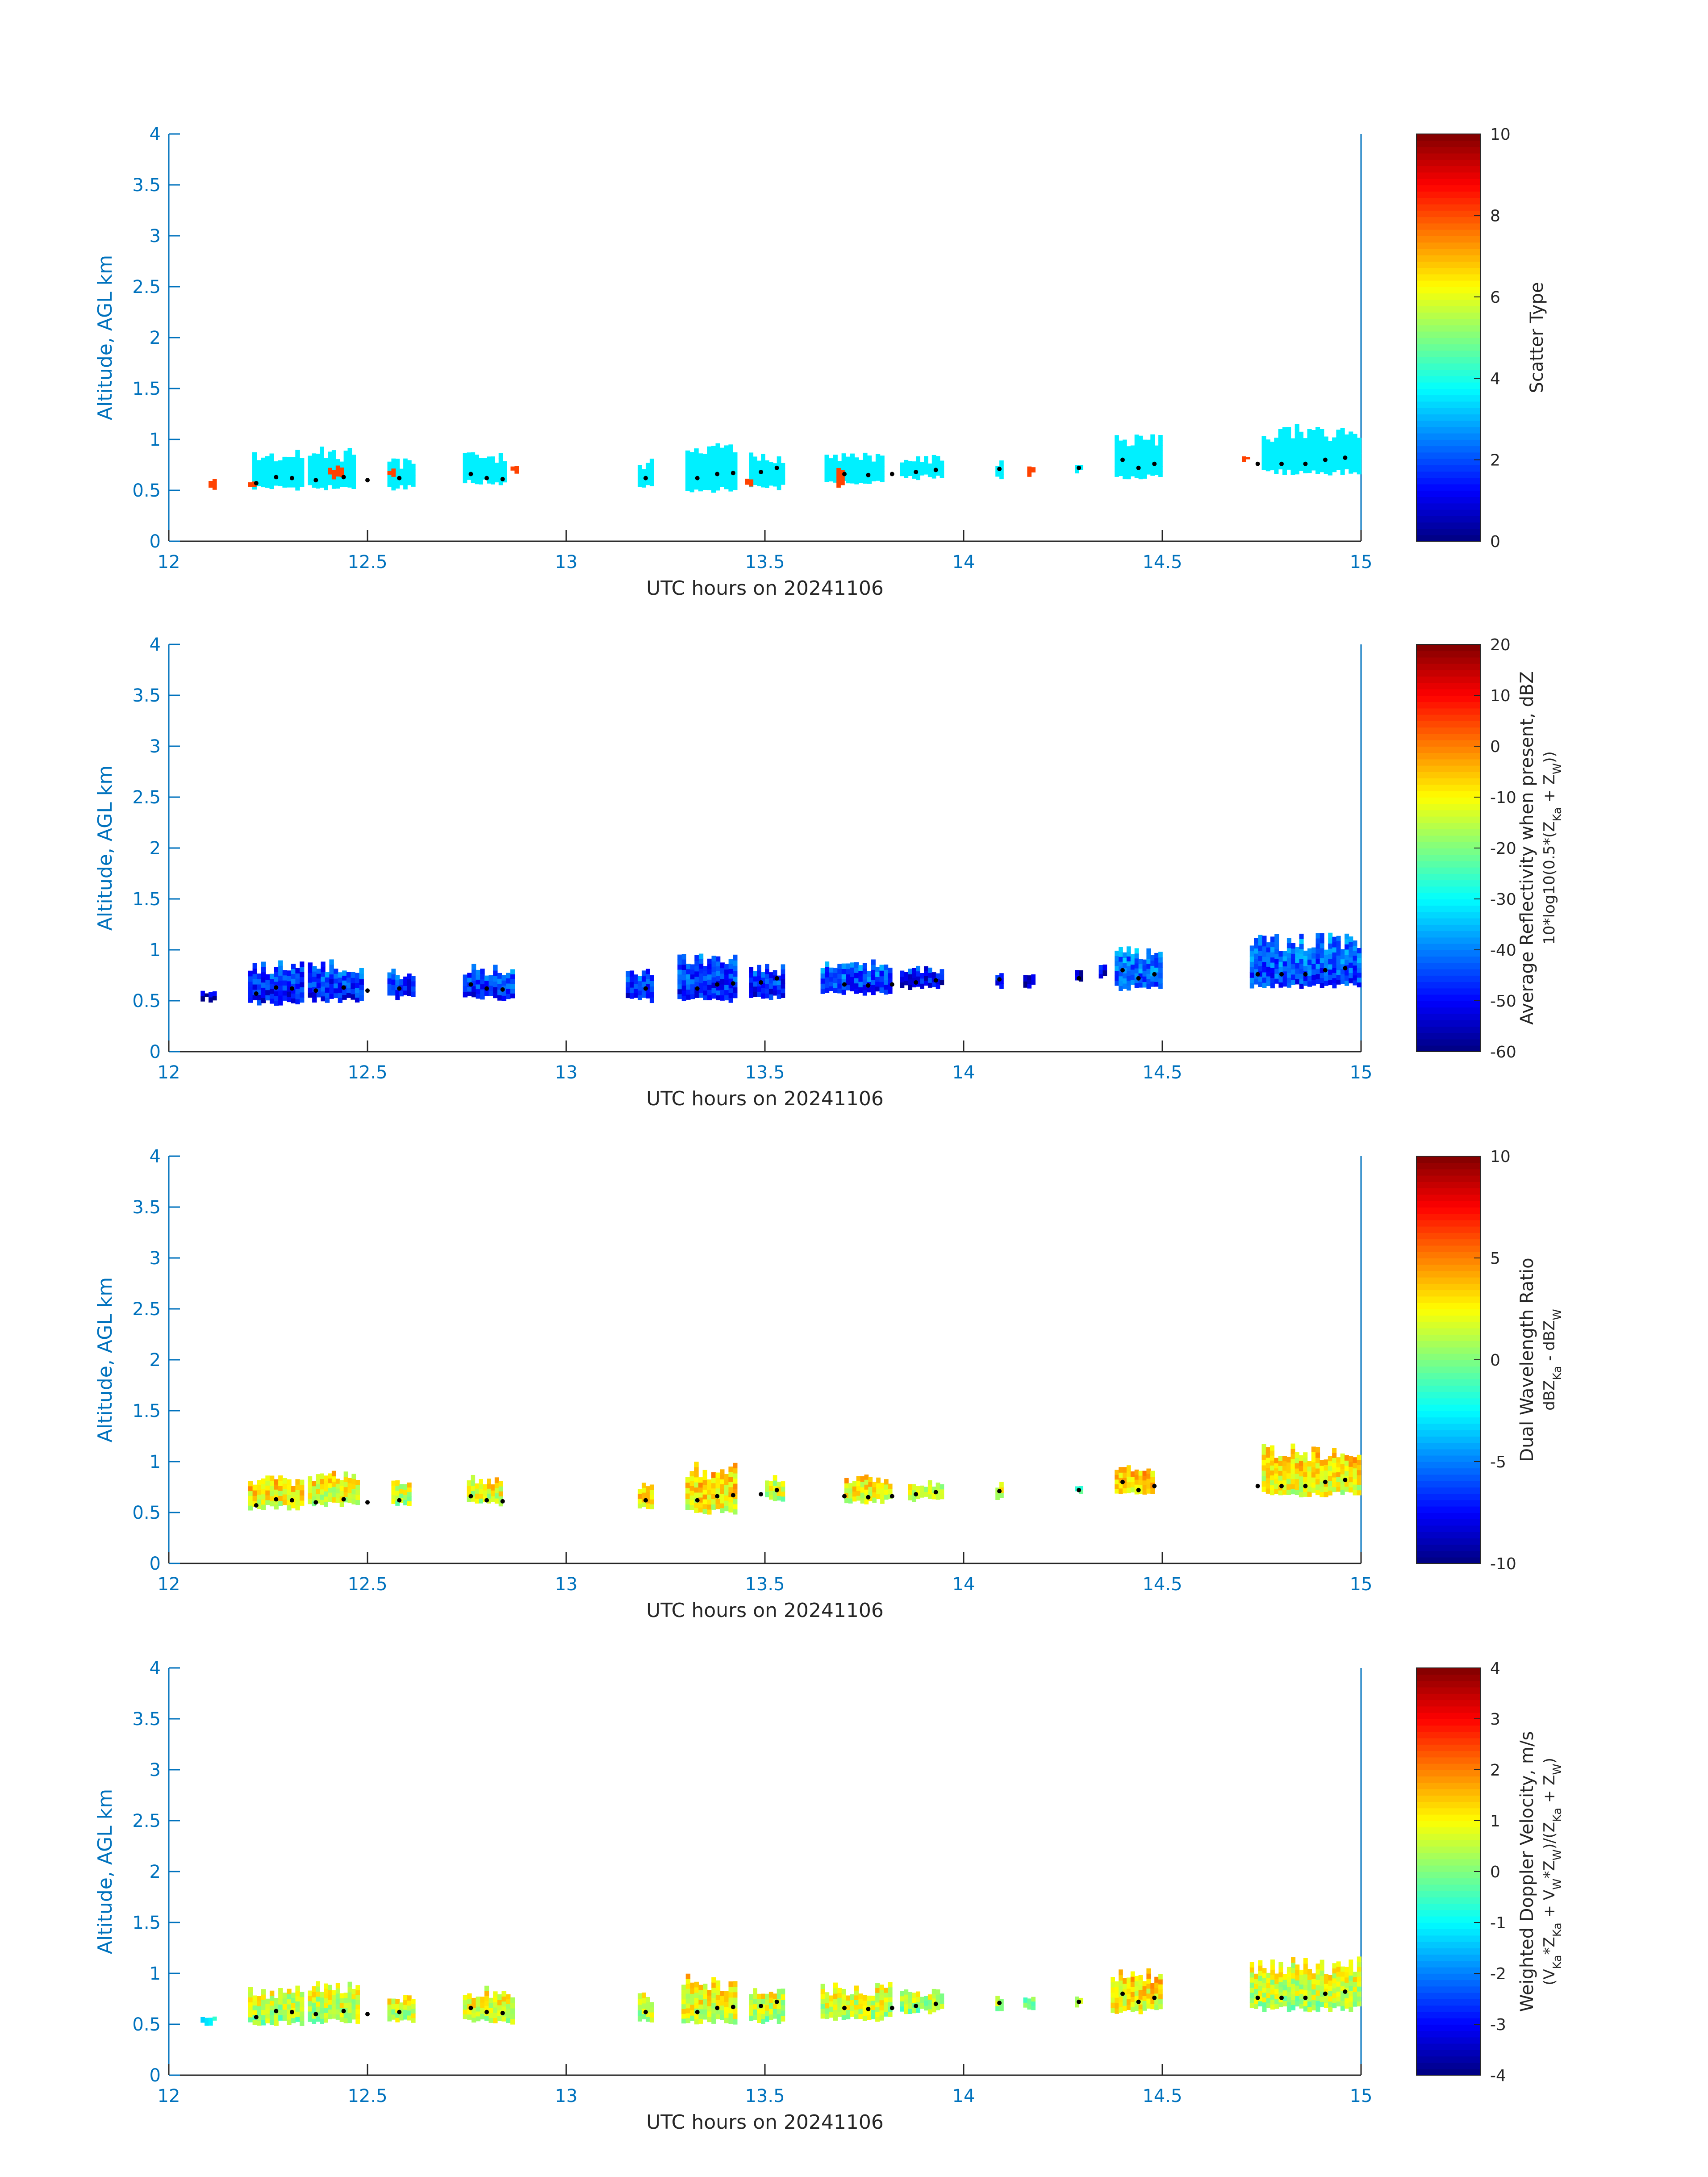 This screenshot has width=1708, height=2177. I want to click on x-tick-label: 13, so click(566, 1072).